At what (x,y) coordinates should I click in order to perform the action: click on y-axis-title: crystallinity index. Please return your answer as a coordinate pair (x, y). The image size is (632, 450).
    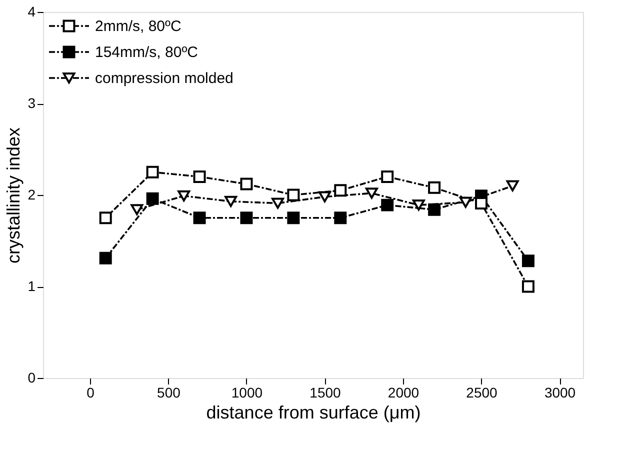
    Looking at the image, I should click on (14, 195).